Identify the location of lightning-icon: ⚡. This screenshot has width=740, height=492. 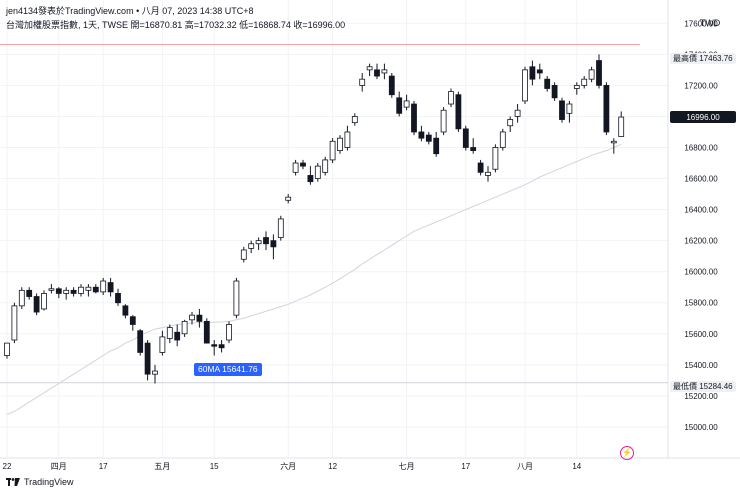
(627, 453).